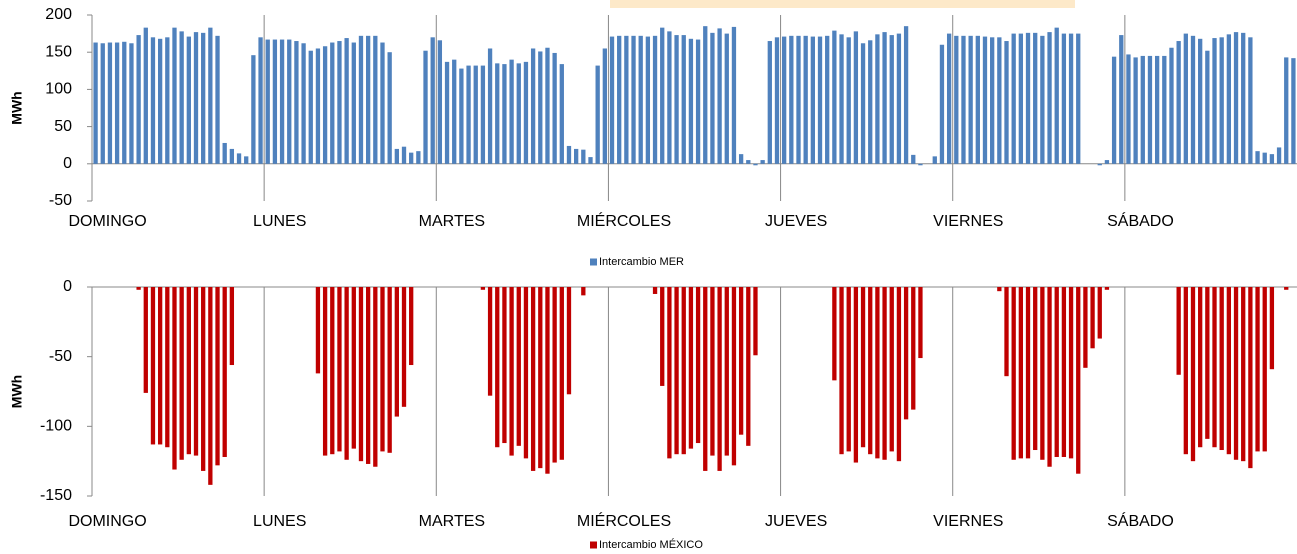  I want to click on x-tick-label: SÁBADO, so click(1140, 520).